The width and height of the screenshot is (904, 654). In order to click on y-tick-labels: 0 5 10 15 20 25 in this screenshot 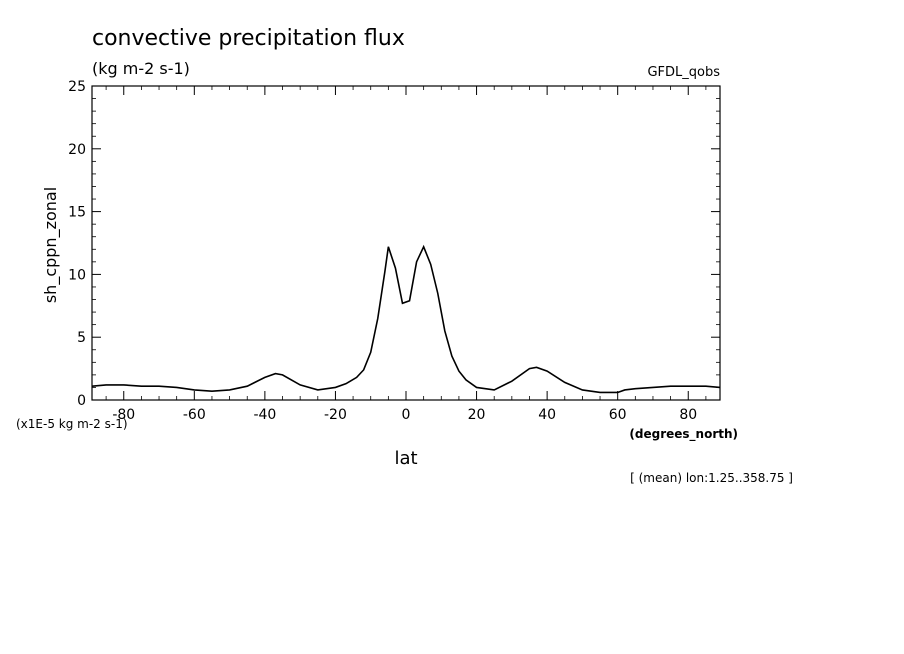, I will do `click(77, 244)`.